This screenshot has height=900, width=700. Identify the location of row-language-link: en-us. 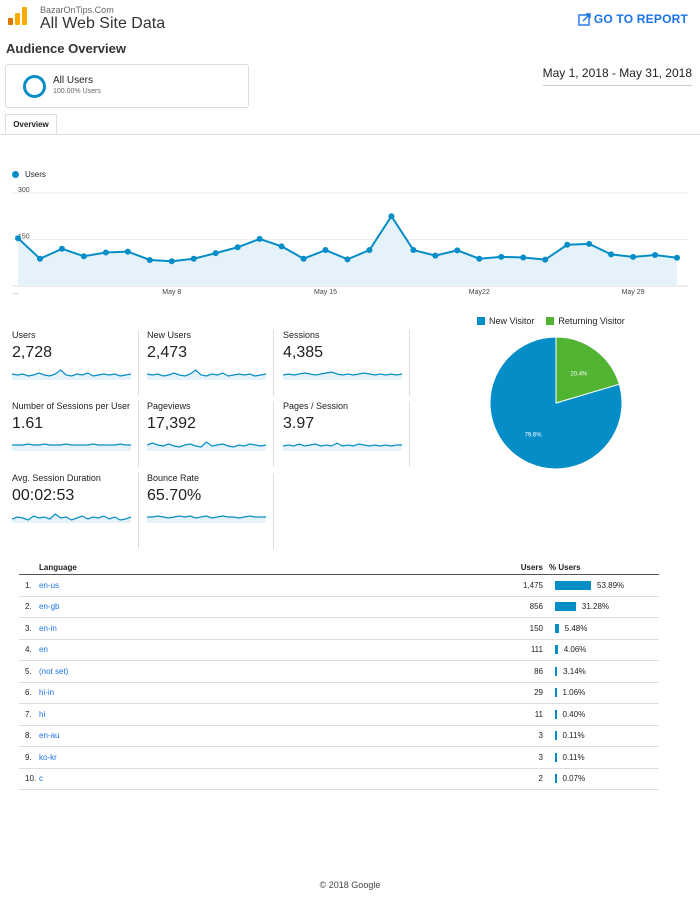
(261, 585).